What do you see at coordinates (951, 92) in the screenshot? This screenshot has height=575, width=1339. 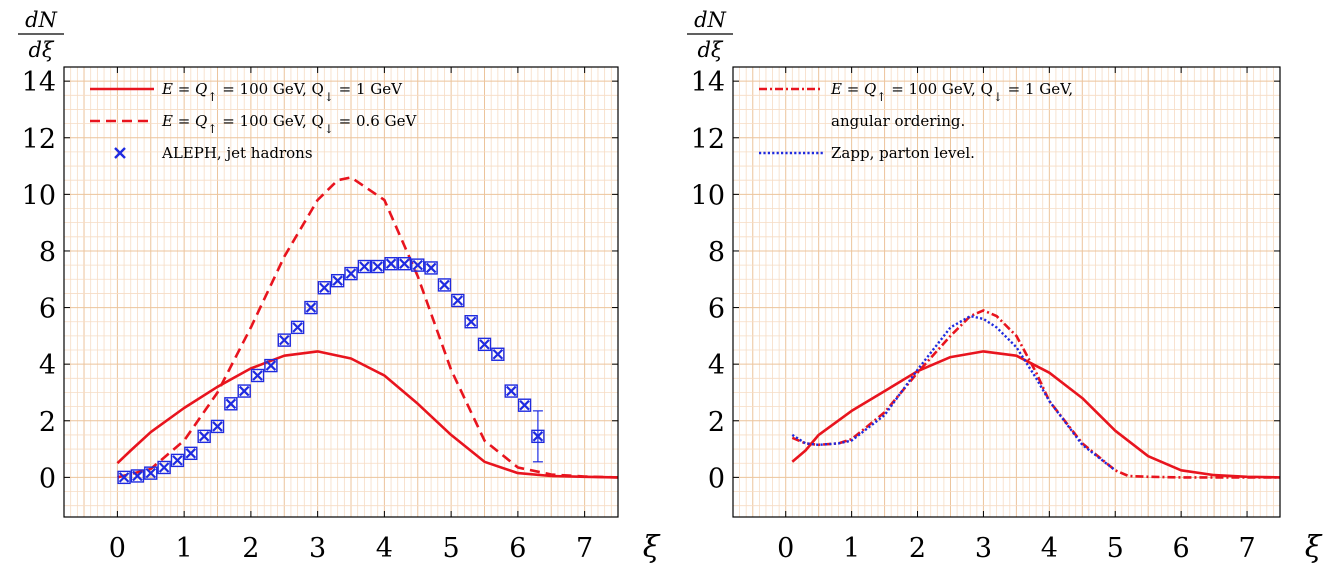 I see `legend-label: E = Q↑ = 100 GeV, Q↓ = 1 GeV,` at bounding box center [951, 92].